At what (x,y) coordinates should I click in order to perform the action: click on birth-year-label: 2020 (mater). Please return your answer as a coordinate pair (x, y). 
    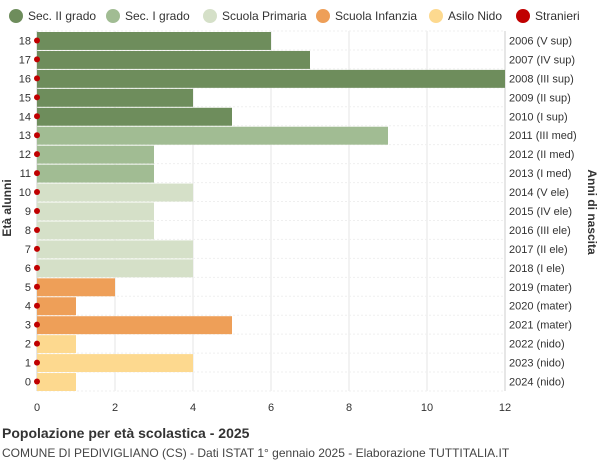
    Looking at the image, I should click on (540, 307).